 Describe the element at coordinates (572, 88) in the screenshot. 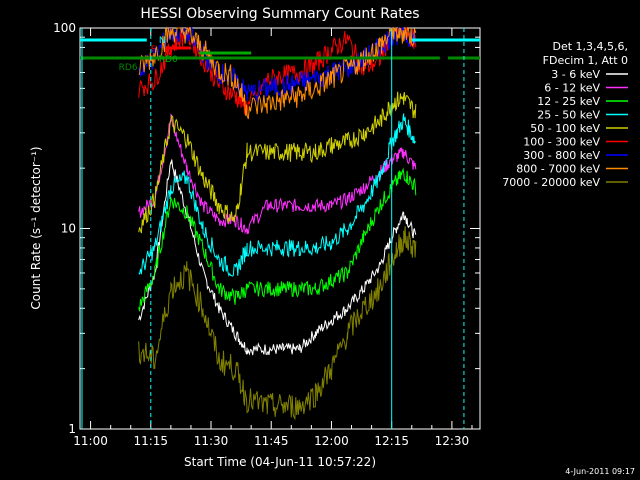

I see `legend-label: 6 - 12 keV` at that location.